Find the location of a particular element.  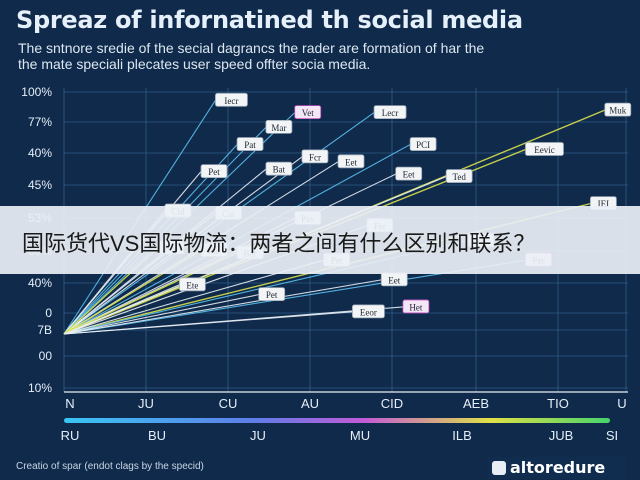

series-label-6: Fcr is located at coordinates (315, 157).